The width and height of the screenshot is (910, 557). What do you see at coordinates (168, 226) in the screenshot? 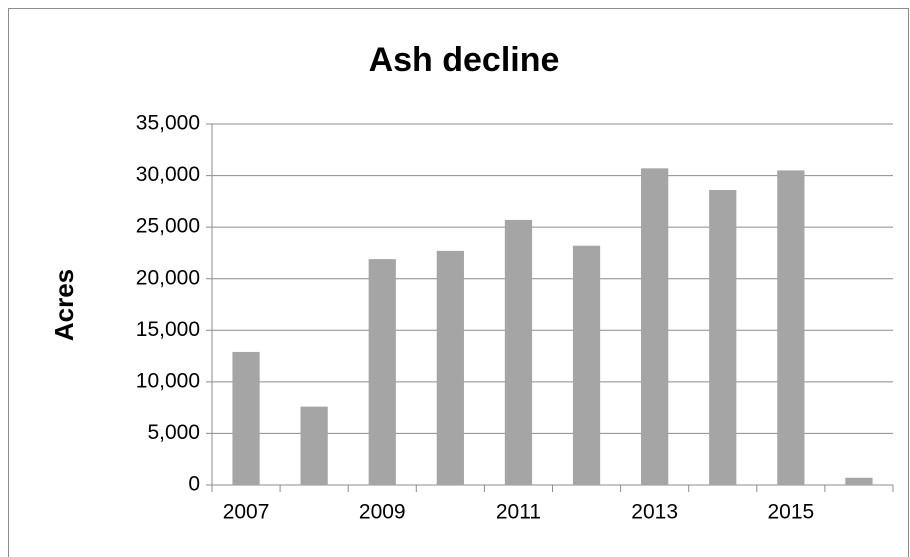
I see `y-tick-label: 25,000` at bounding box center [168, 226].